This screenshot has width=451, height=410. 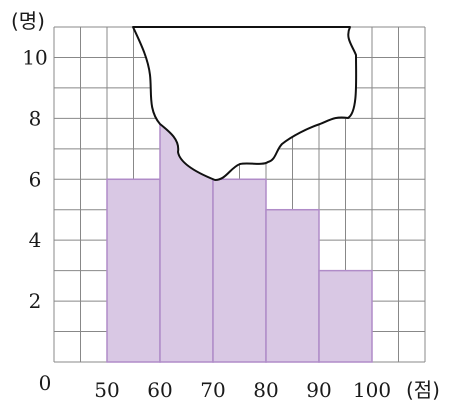 I want to click on x-tick-label: 50, so click(x=106, y=390).